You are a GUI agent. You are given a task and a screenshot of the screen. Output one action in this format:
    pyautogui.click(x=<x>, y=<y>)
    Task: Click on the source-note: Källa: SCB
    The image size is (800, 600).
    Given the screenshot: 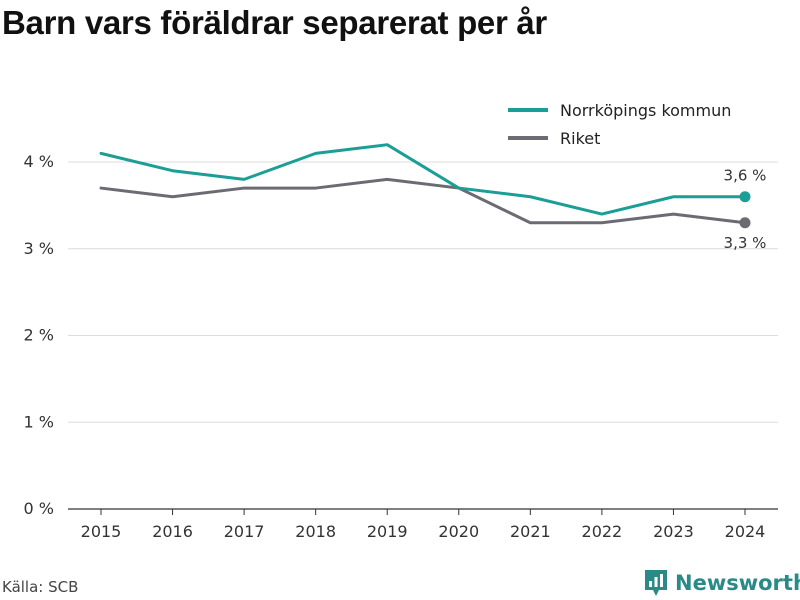 What is the action you would take?
    pyautogui.click(x=40, y=587)
    